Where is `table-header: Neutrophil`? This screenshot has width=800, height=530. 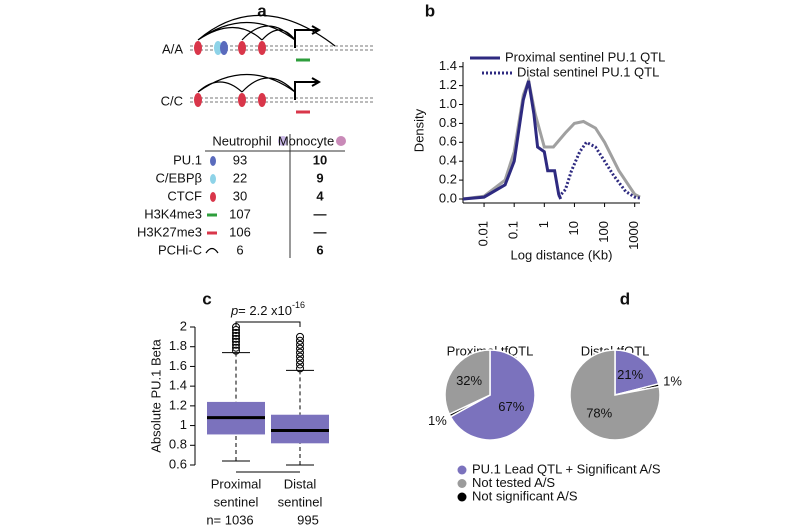 table-header: Neutrophil is located at coordinates (241, 140).